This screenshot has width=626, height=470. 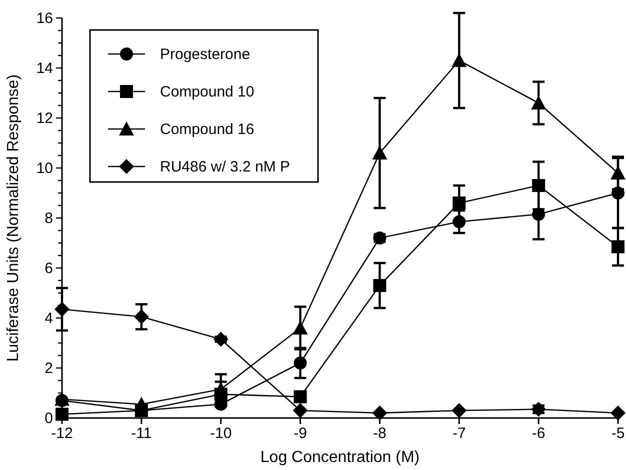 What do you see at coordinates (459, 433) in the screenshot?
I see `x-tick-label: -7` at bounding box center [459, 433].